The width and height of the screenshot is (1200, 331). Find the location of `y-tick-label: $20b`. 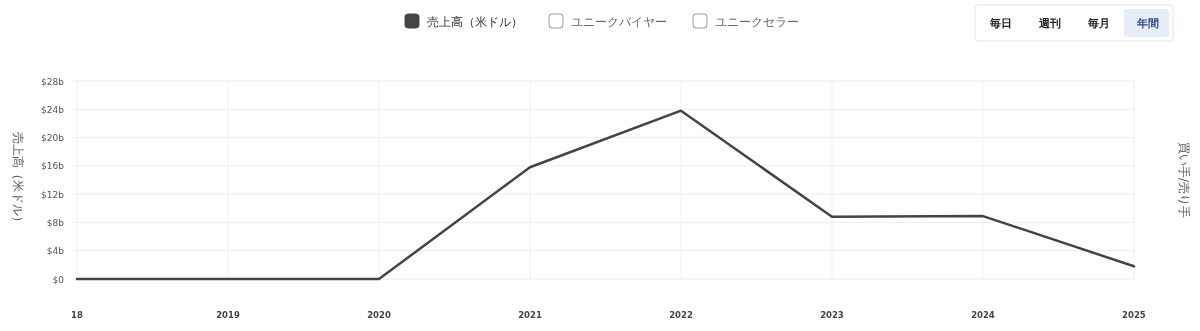

y-tick-label: $20b is located at coordinates (53, 138).